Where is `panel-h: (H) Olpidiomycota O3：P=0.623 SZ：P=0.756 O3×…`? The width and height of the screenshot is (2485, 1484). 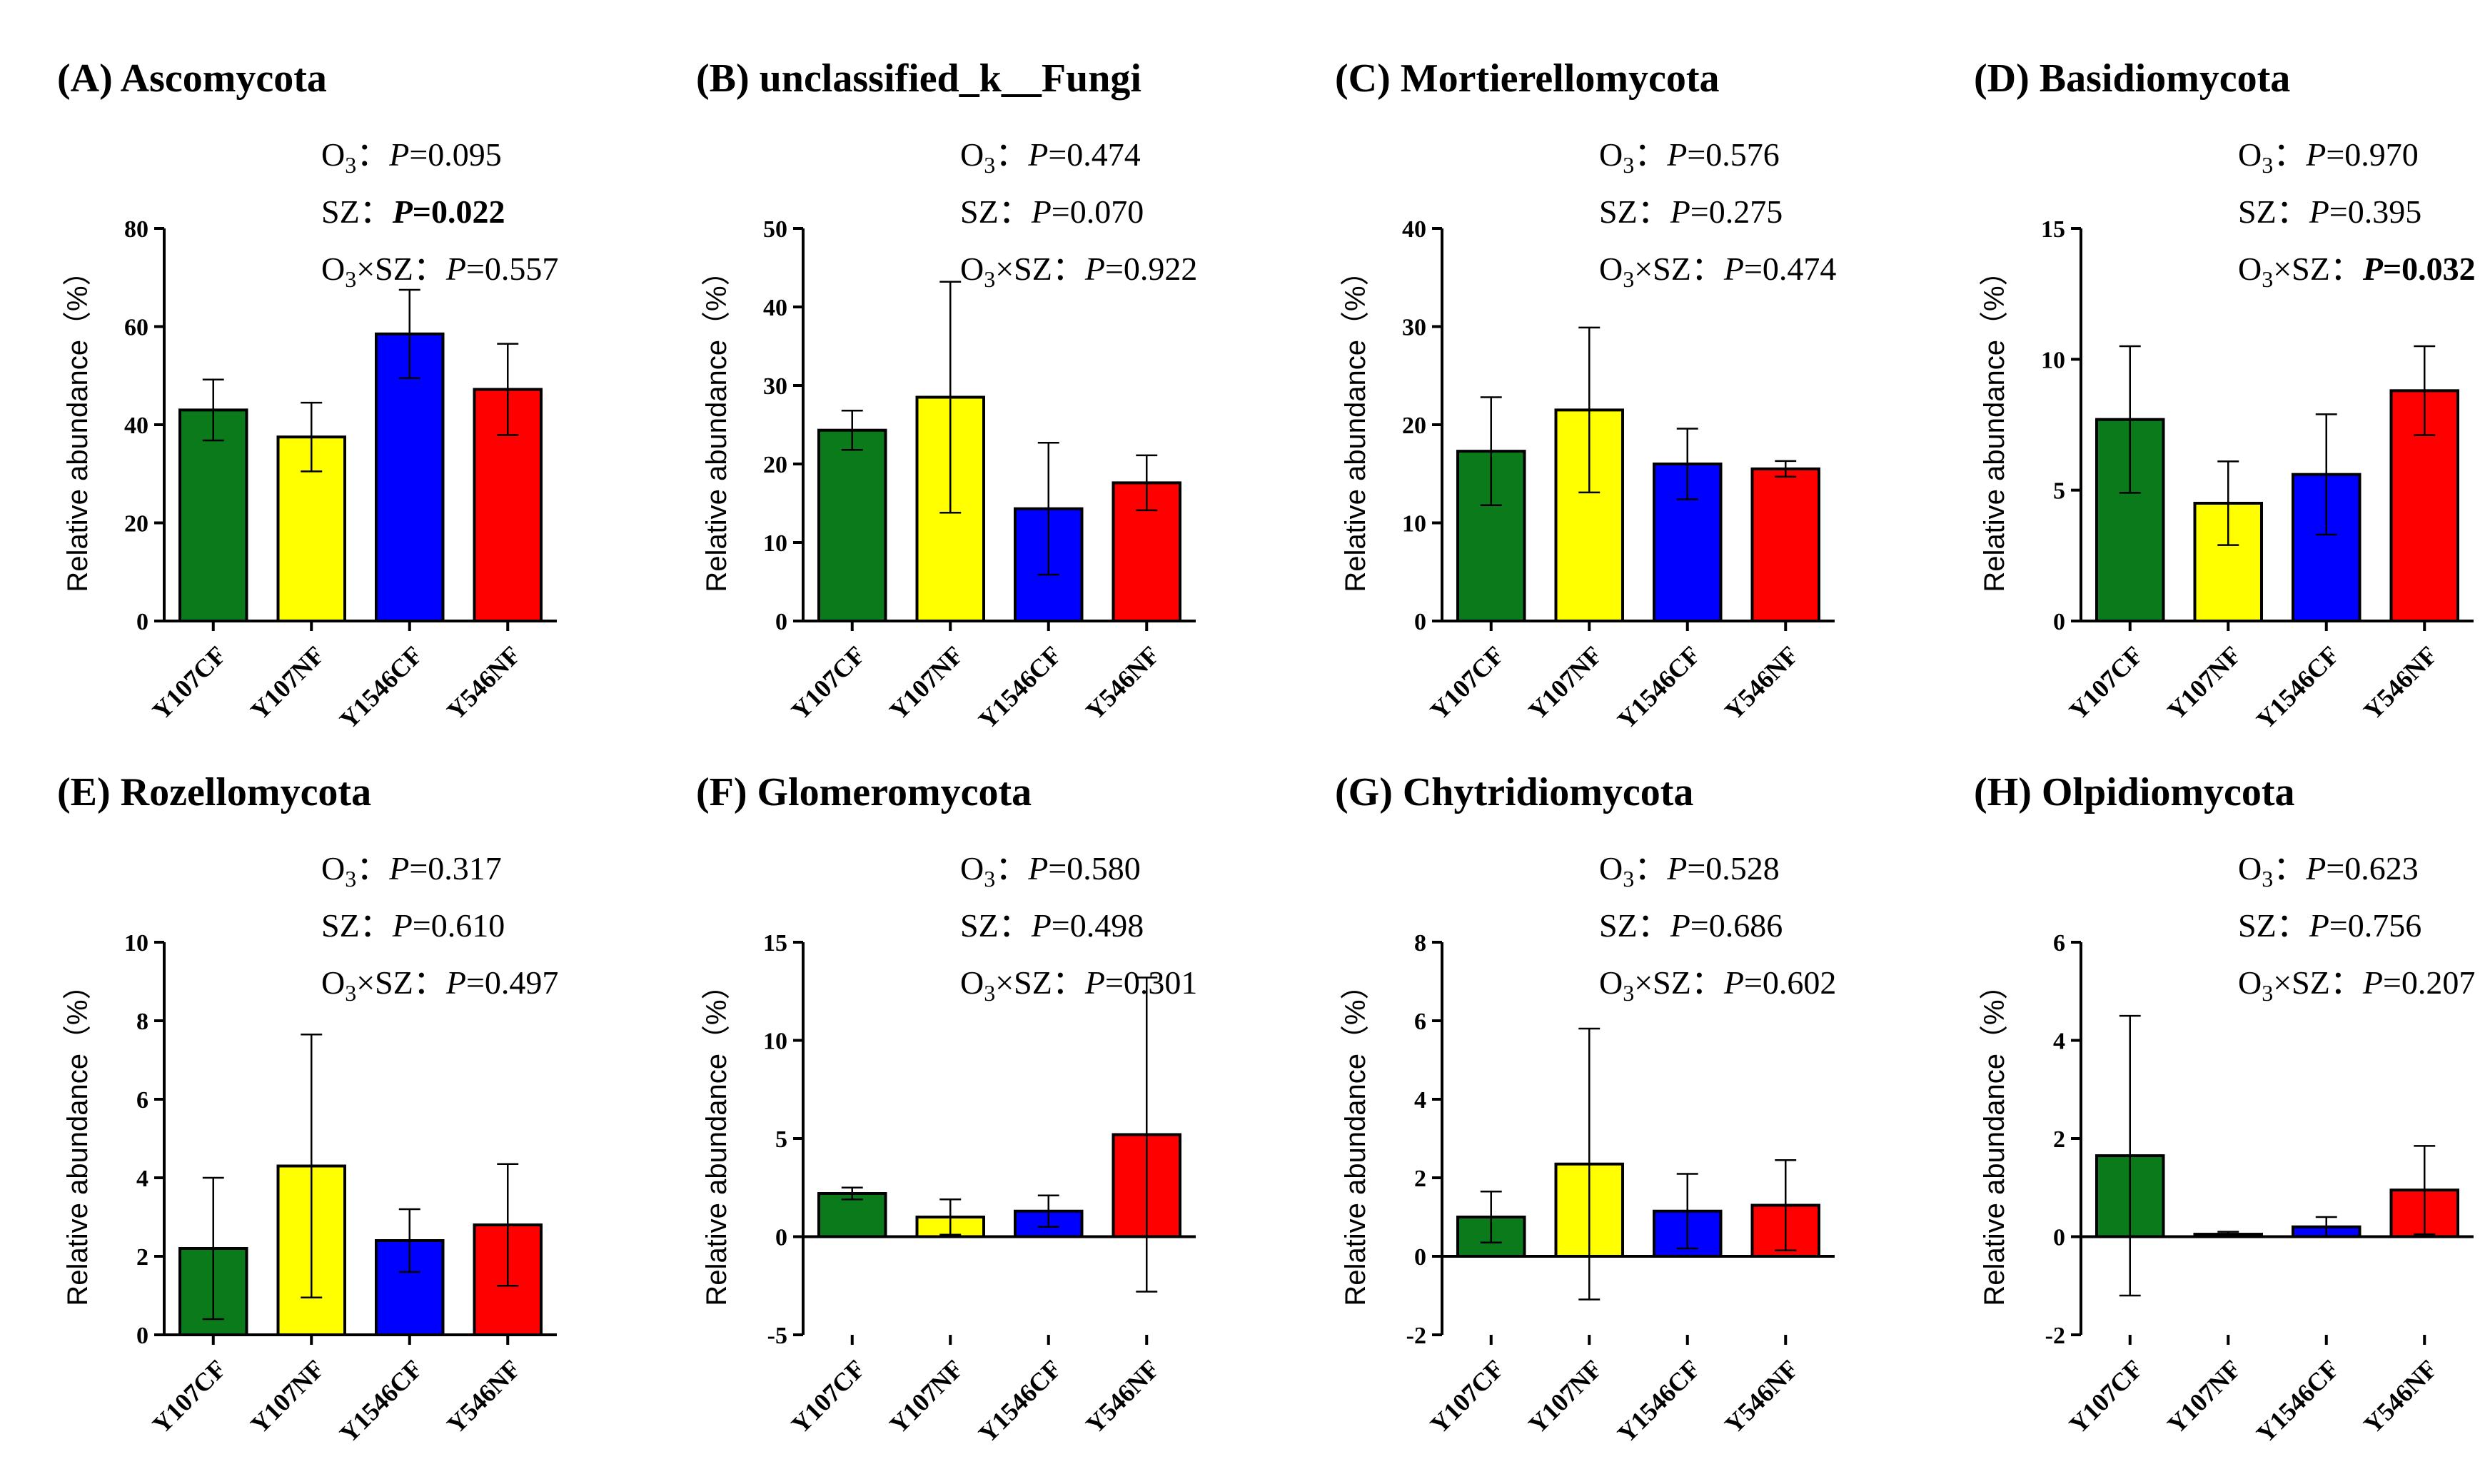 panel-h: (H) Olpidiomycota O3：P=0.623 SZ：P=0.756 O3×… is located at coordinates (2224, 1109).